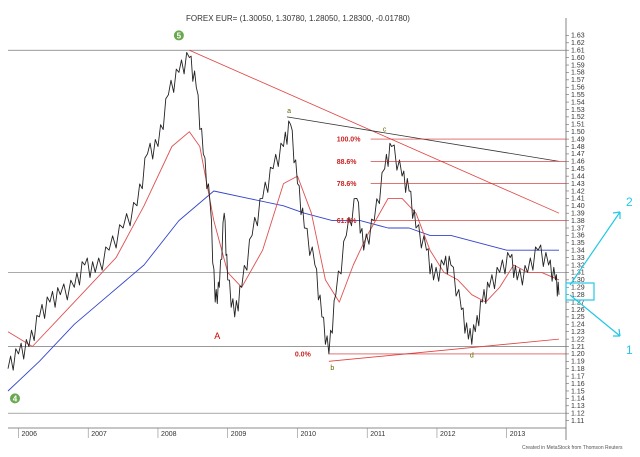  Describe the element at coordinates (578, 199) in the screenshot. I see `y-tick-label-30: 1.41` at that location.